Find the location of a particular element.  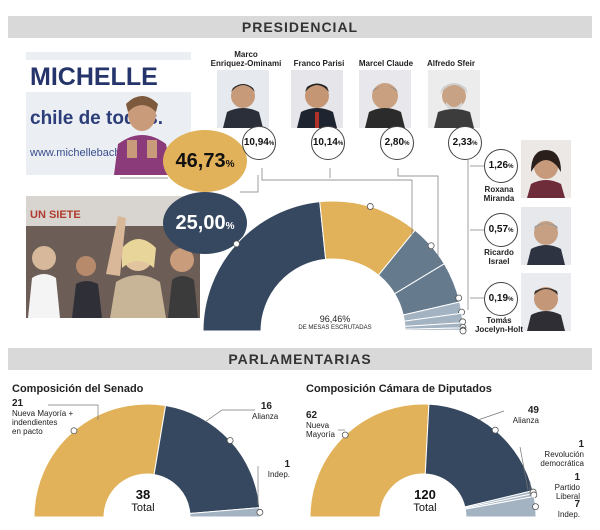

diputados-total: 120 Total is located at coordinates (425, 500).